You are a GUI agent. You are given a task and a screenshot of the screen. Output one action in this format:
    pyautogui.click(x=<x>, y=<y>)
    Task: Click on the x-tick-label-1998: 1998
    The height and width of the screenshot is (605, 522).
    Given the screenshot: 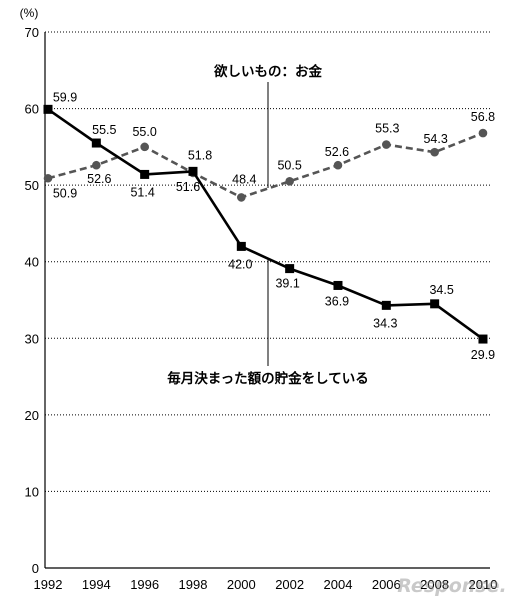 What is the action you would take?
    pyautogui.click(x=193, y=584)
    